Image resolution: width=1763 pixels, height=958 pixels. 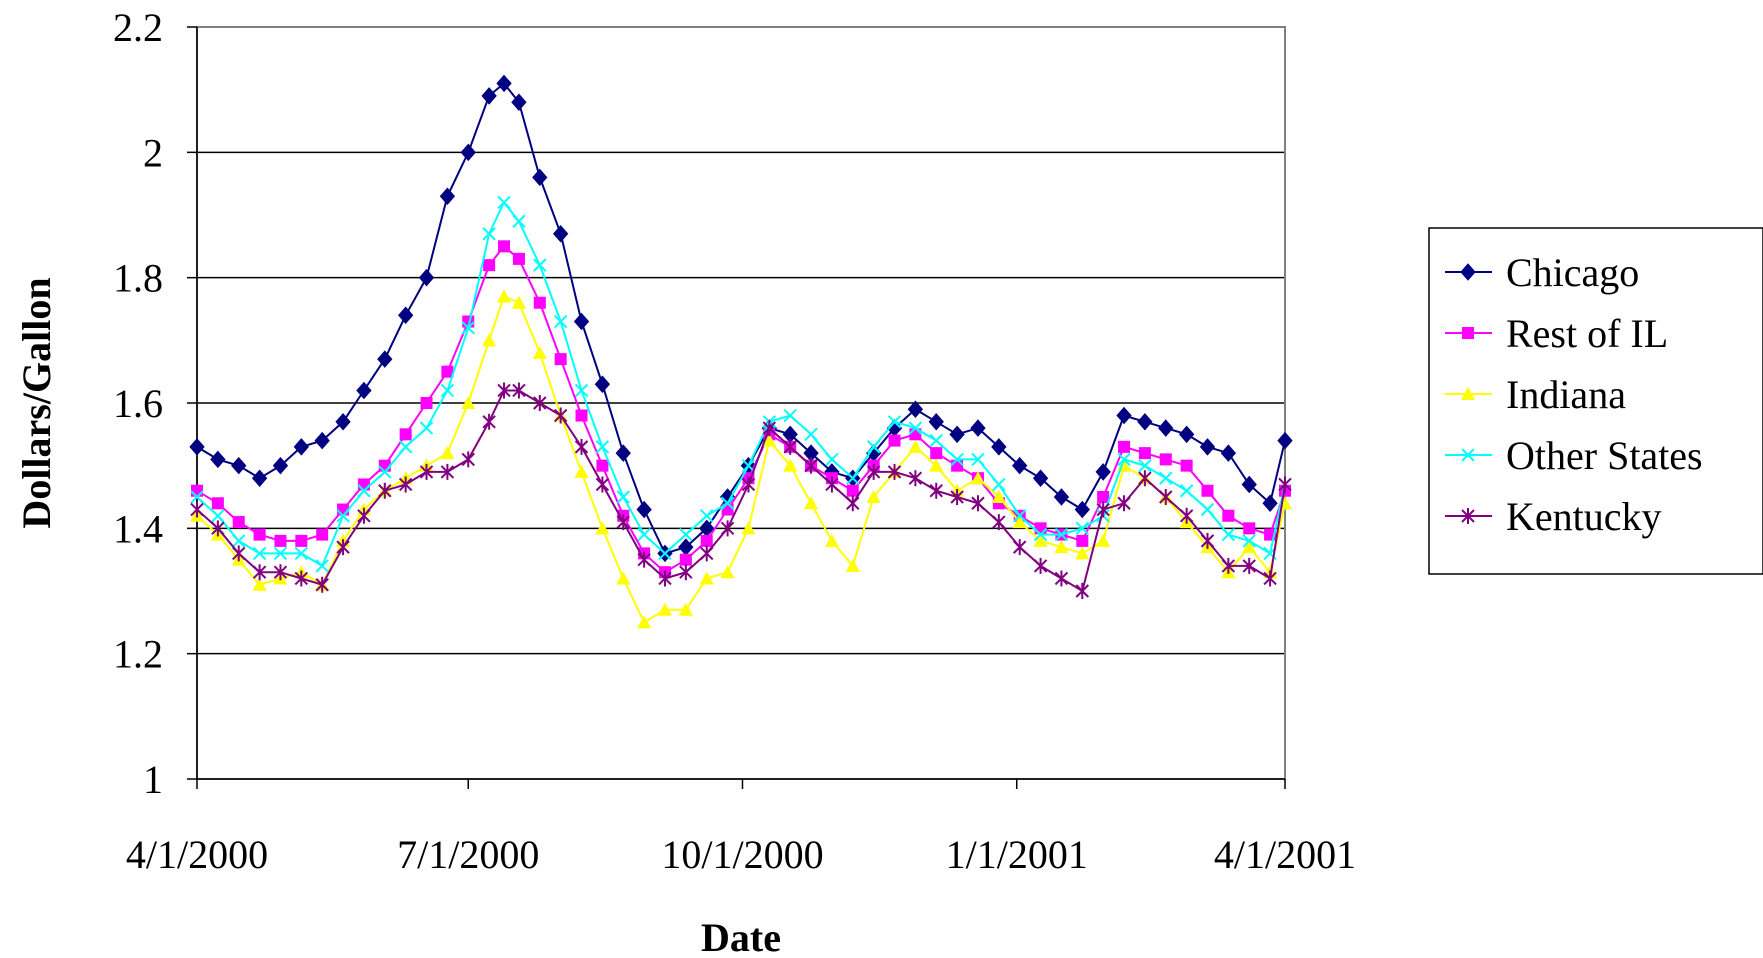 I want to click on legend-item: Other States, so click(x=1574, y=455).